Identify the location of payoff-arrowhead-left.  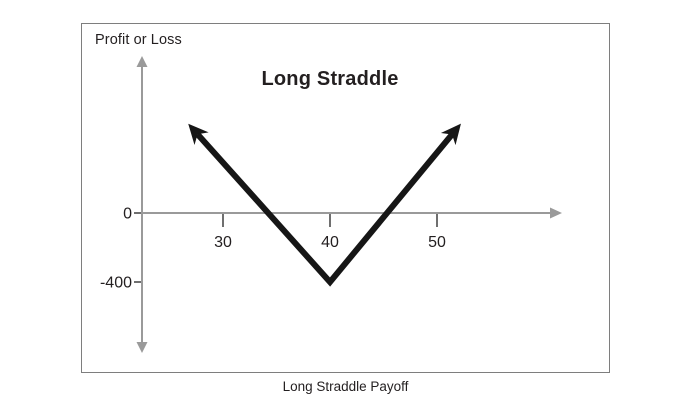
(198, 134).